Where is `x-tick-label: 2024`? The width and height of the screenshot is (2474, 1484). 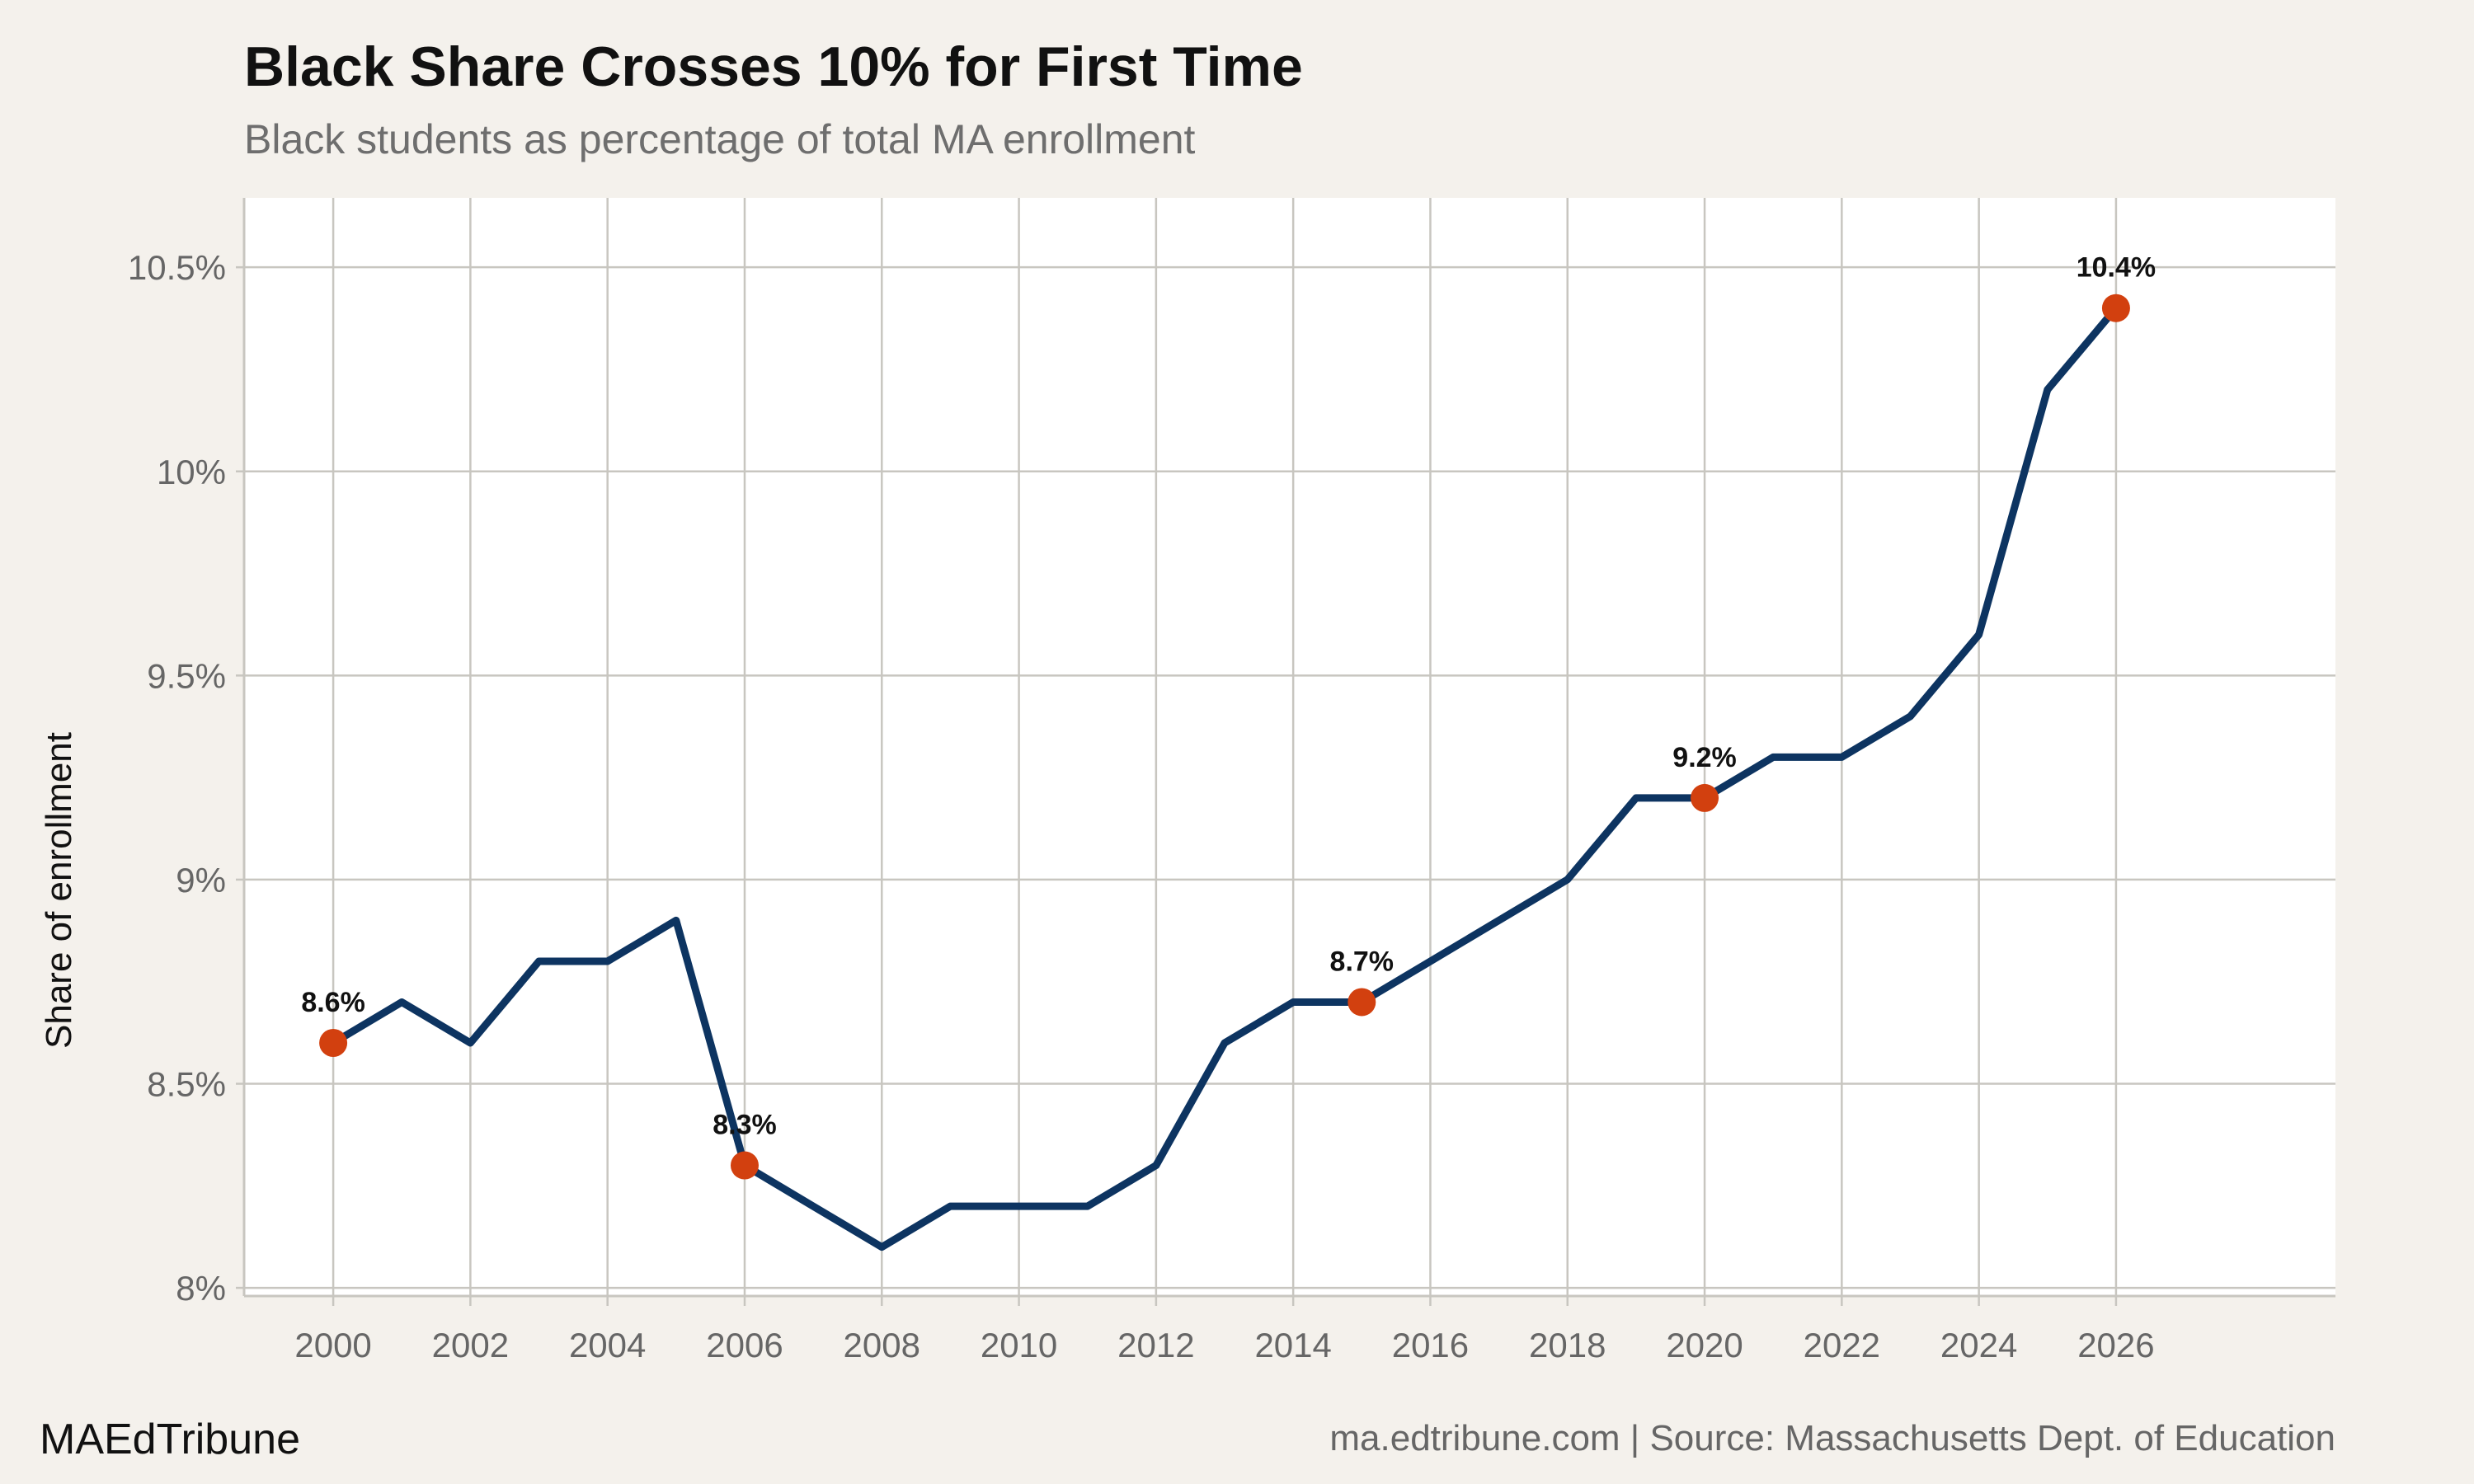 x-tick-label: 2024 is located at coordinates (1978, 1345).